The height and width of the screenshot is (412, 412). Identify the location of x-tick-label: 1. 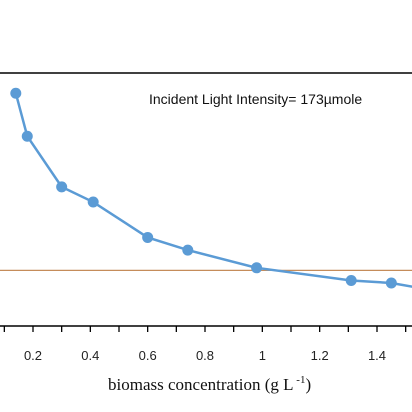
(262, 355).